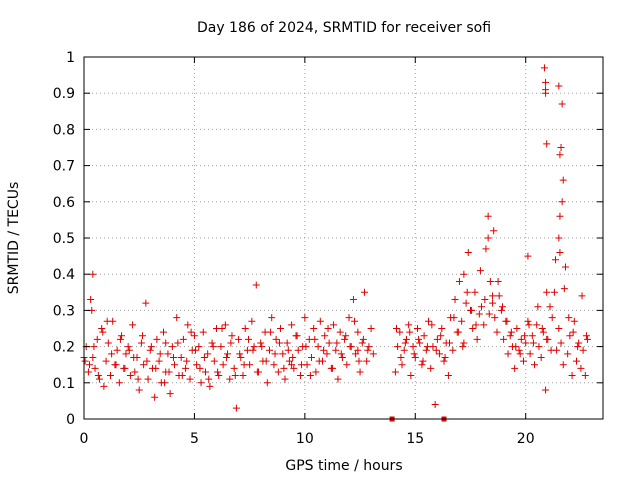 Image resolution: width=640 pixels, height=480 pixels. Describe the element at coordinates (415, 439) in the screenshot. I see `x-tick-label: 15` at that location.